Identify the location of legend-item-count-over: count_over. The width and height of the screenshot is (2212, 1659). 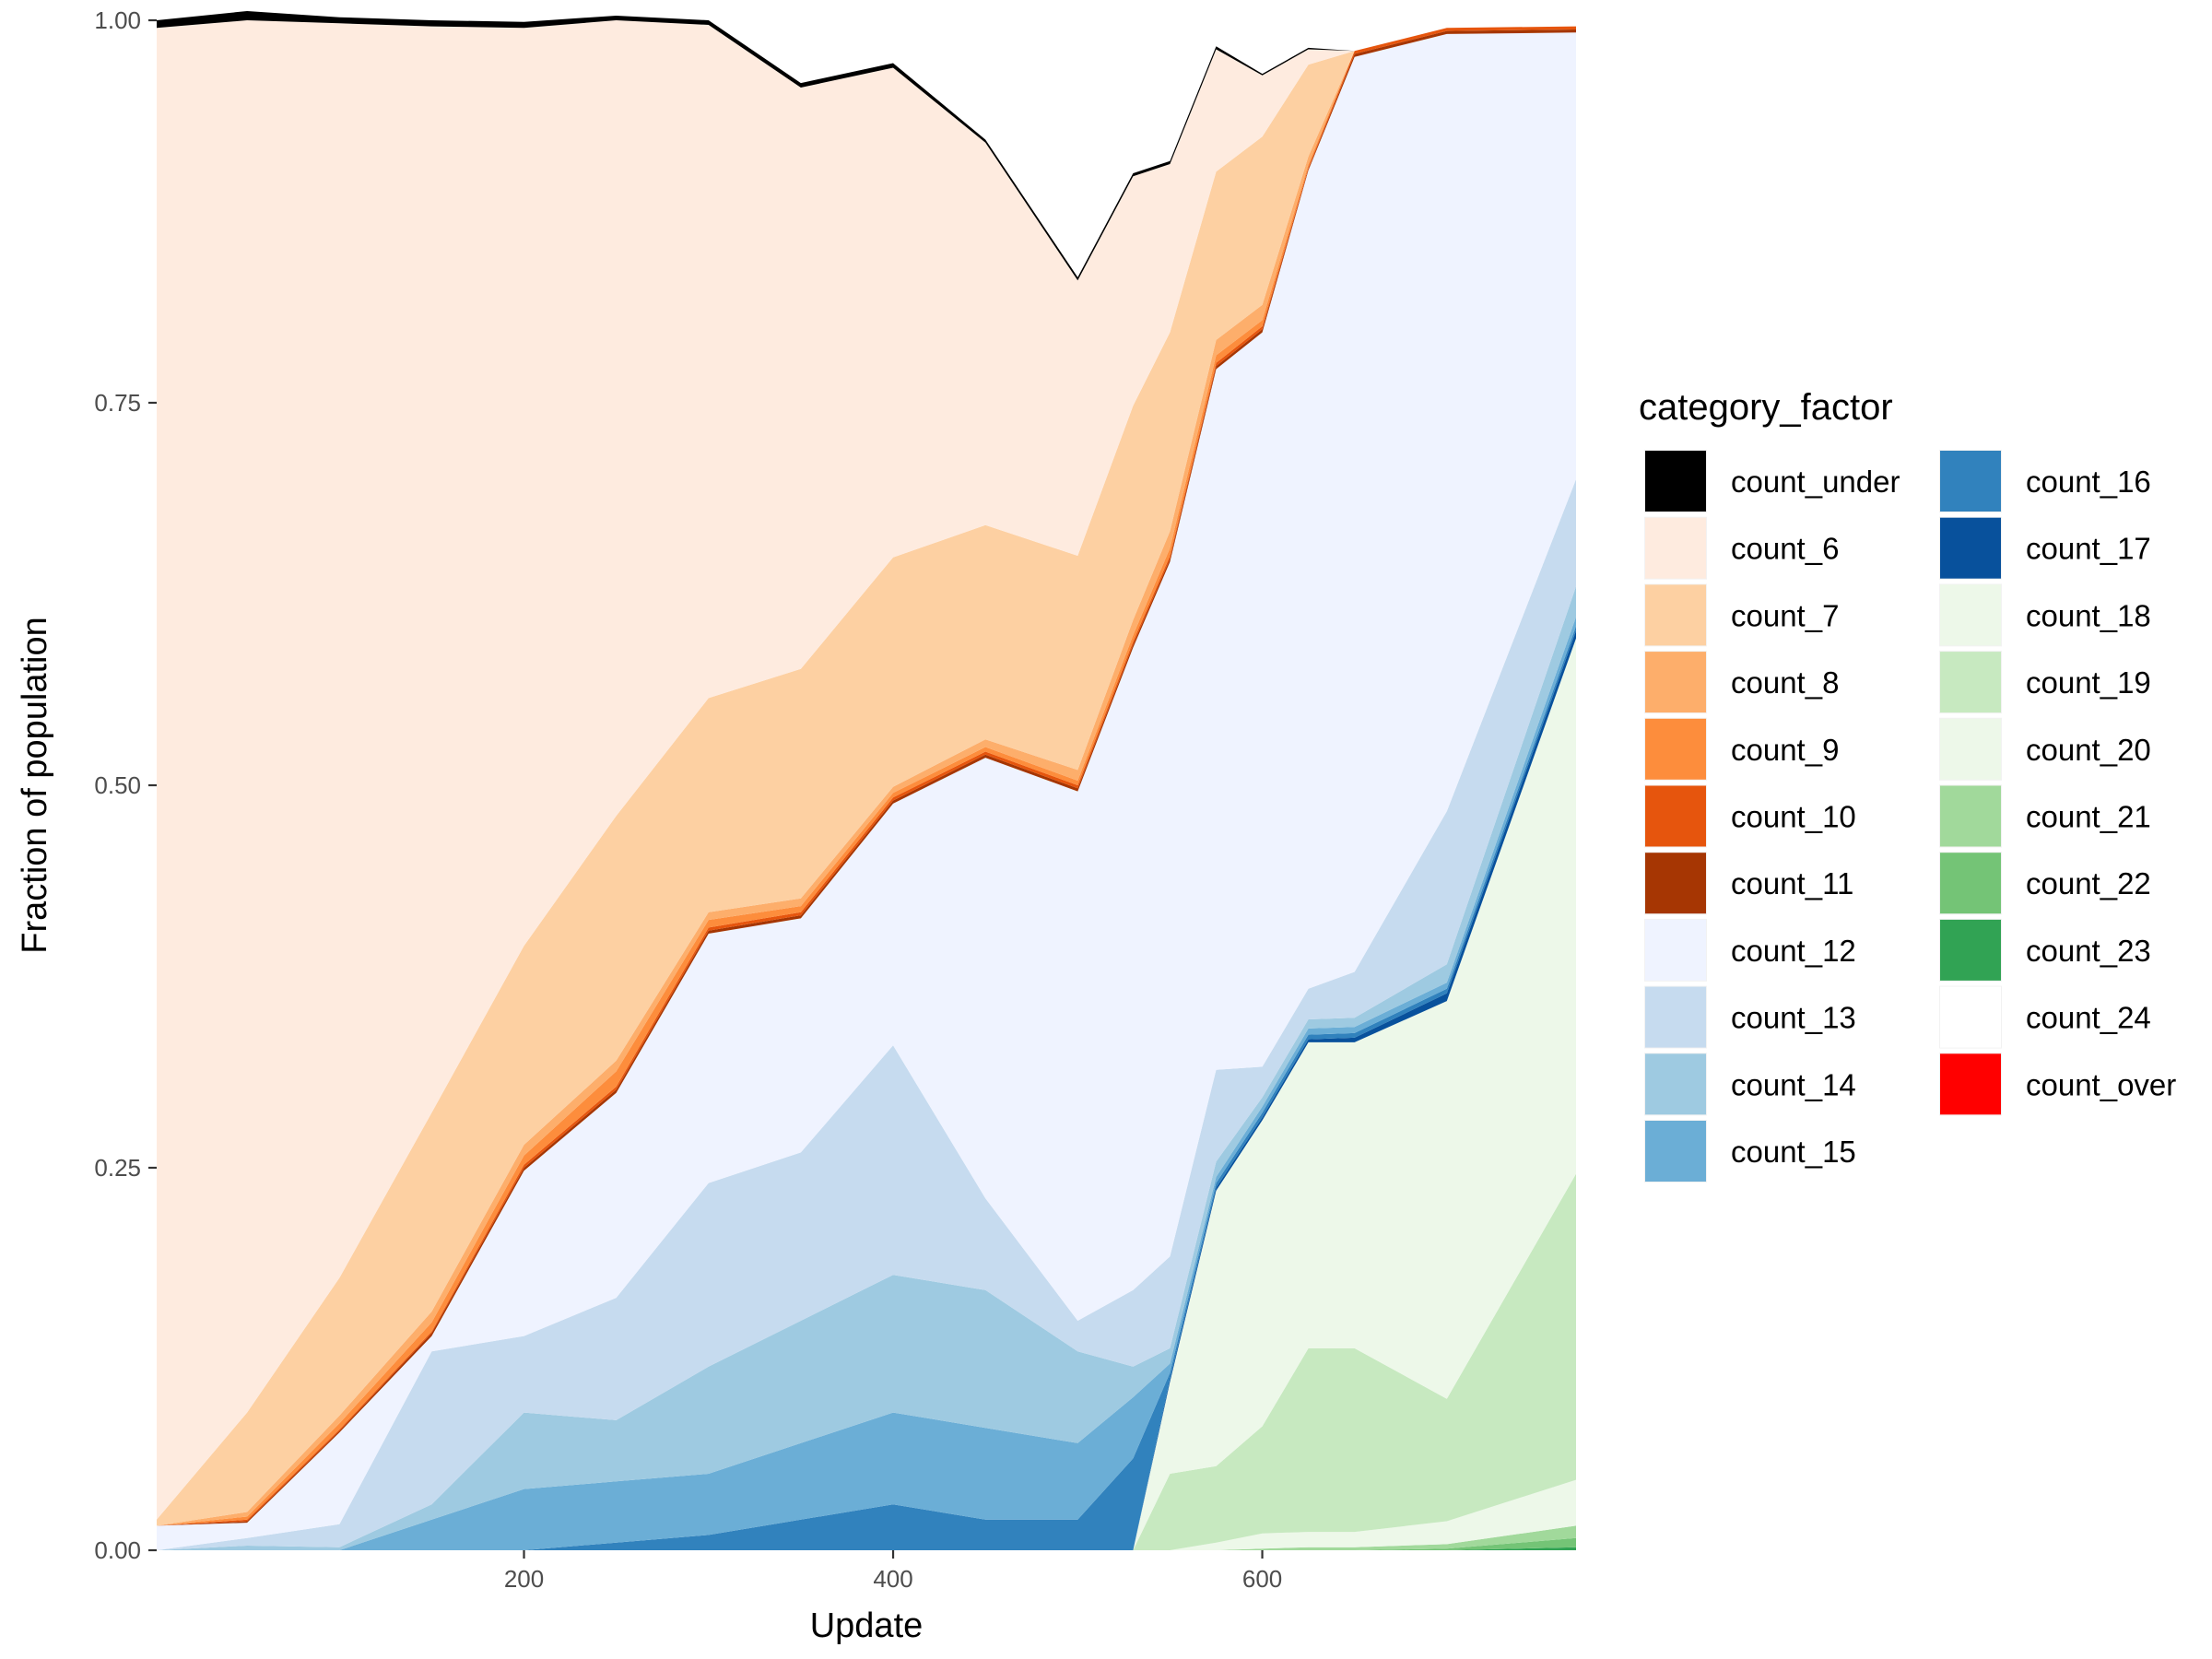
(2057, 1084).